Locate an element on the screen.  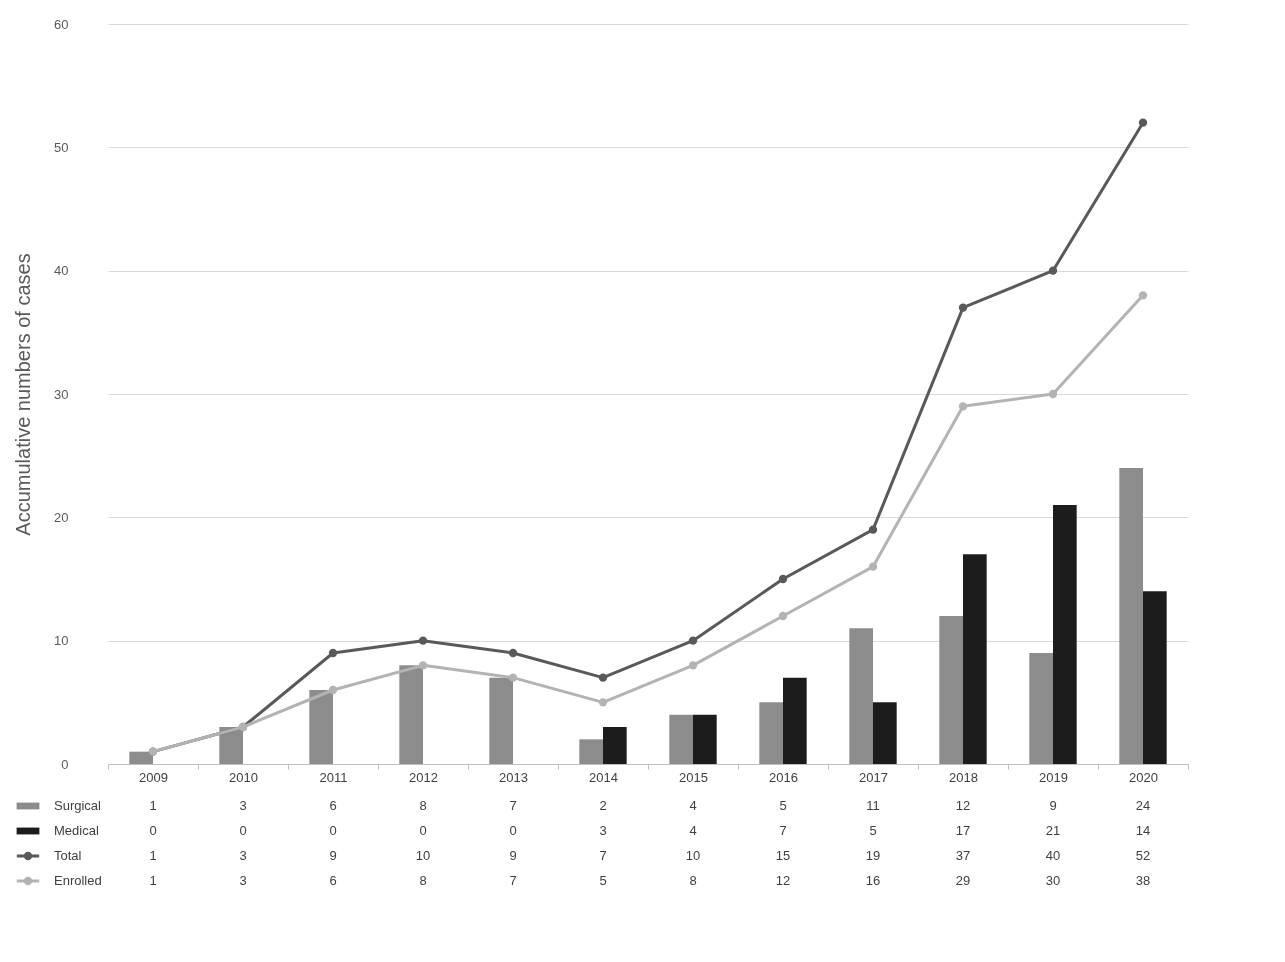
x-tick-label: 2019 is located at coordinates (1053, 777).